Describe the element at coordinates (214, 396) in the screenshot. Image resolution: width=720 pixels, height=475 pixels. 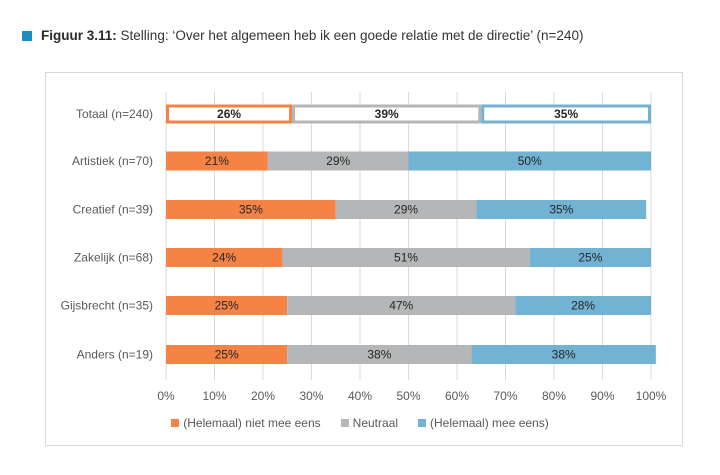
I see `x-tick-label: 10%` at that location.